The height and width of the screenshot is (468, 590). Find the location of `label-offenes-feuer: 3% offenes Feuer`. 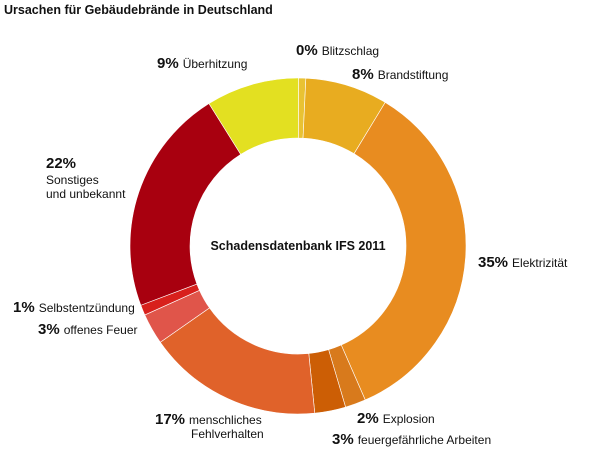

label-offenes-feuer: 3% offenes Feuer is located at coordinates (88, 329).